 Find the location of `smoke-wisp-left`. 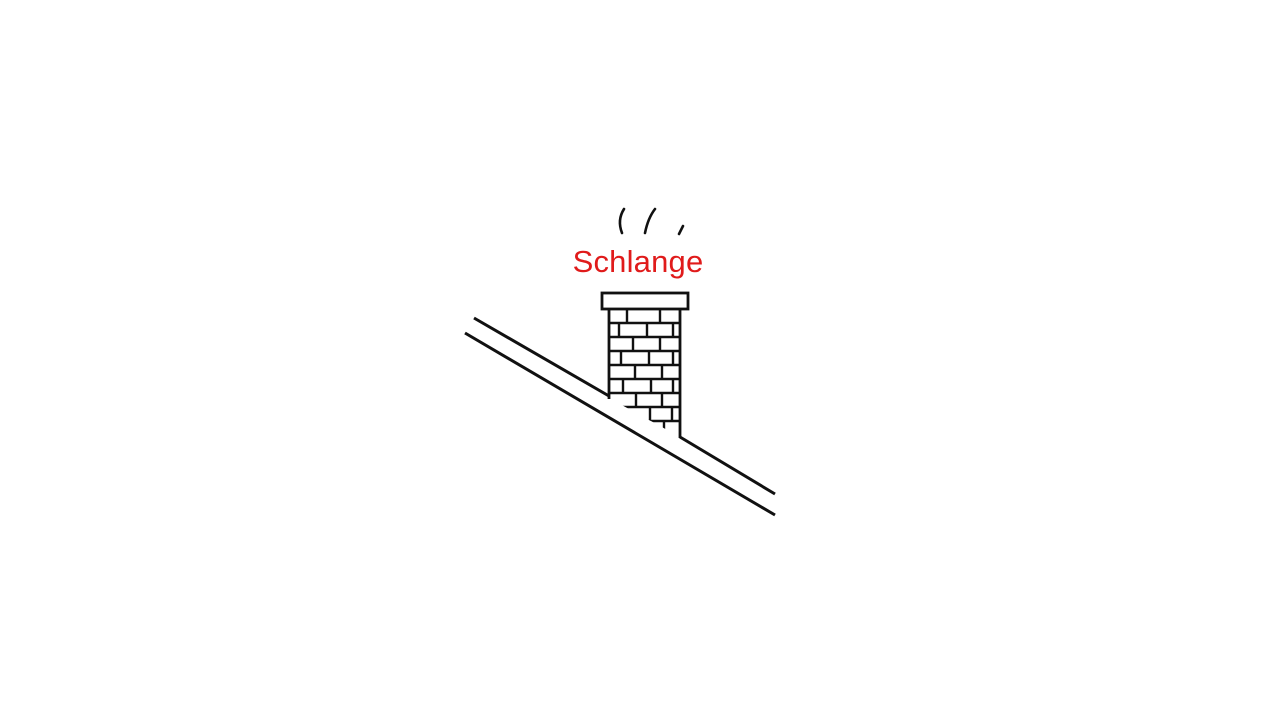

smoke-wisp-left is located at coordinates (622, 221).